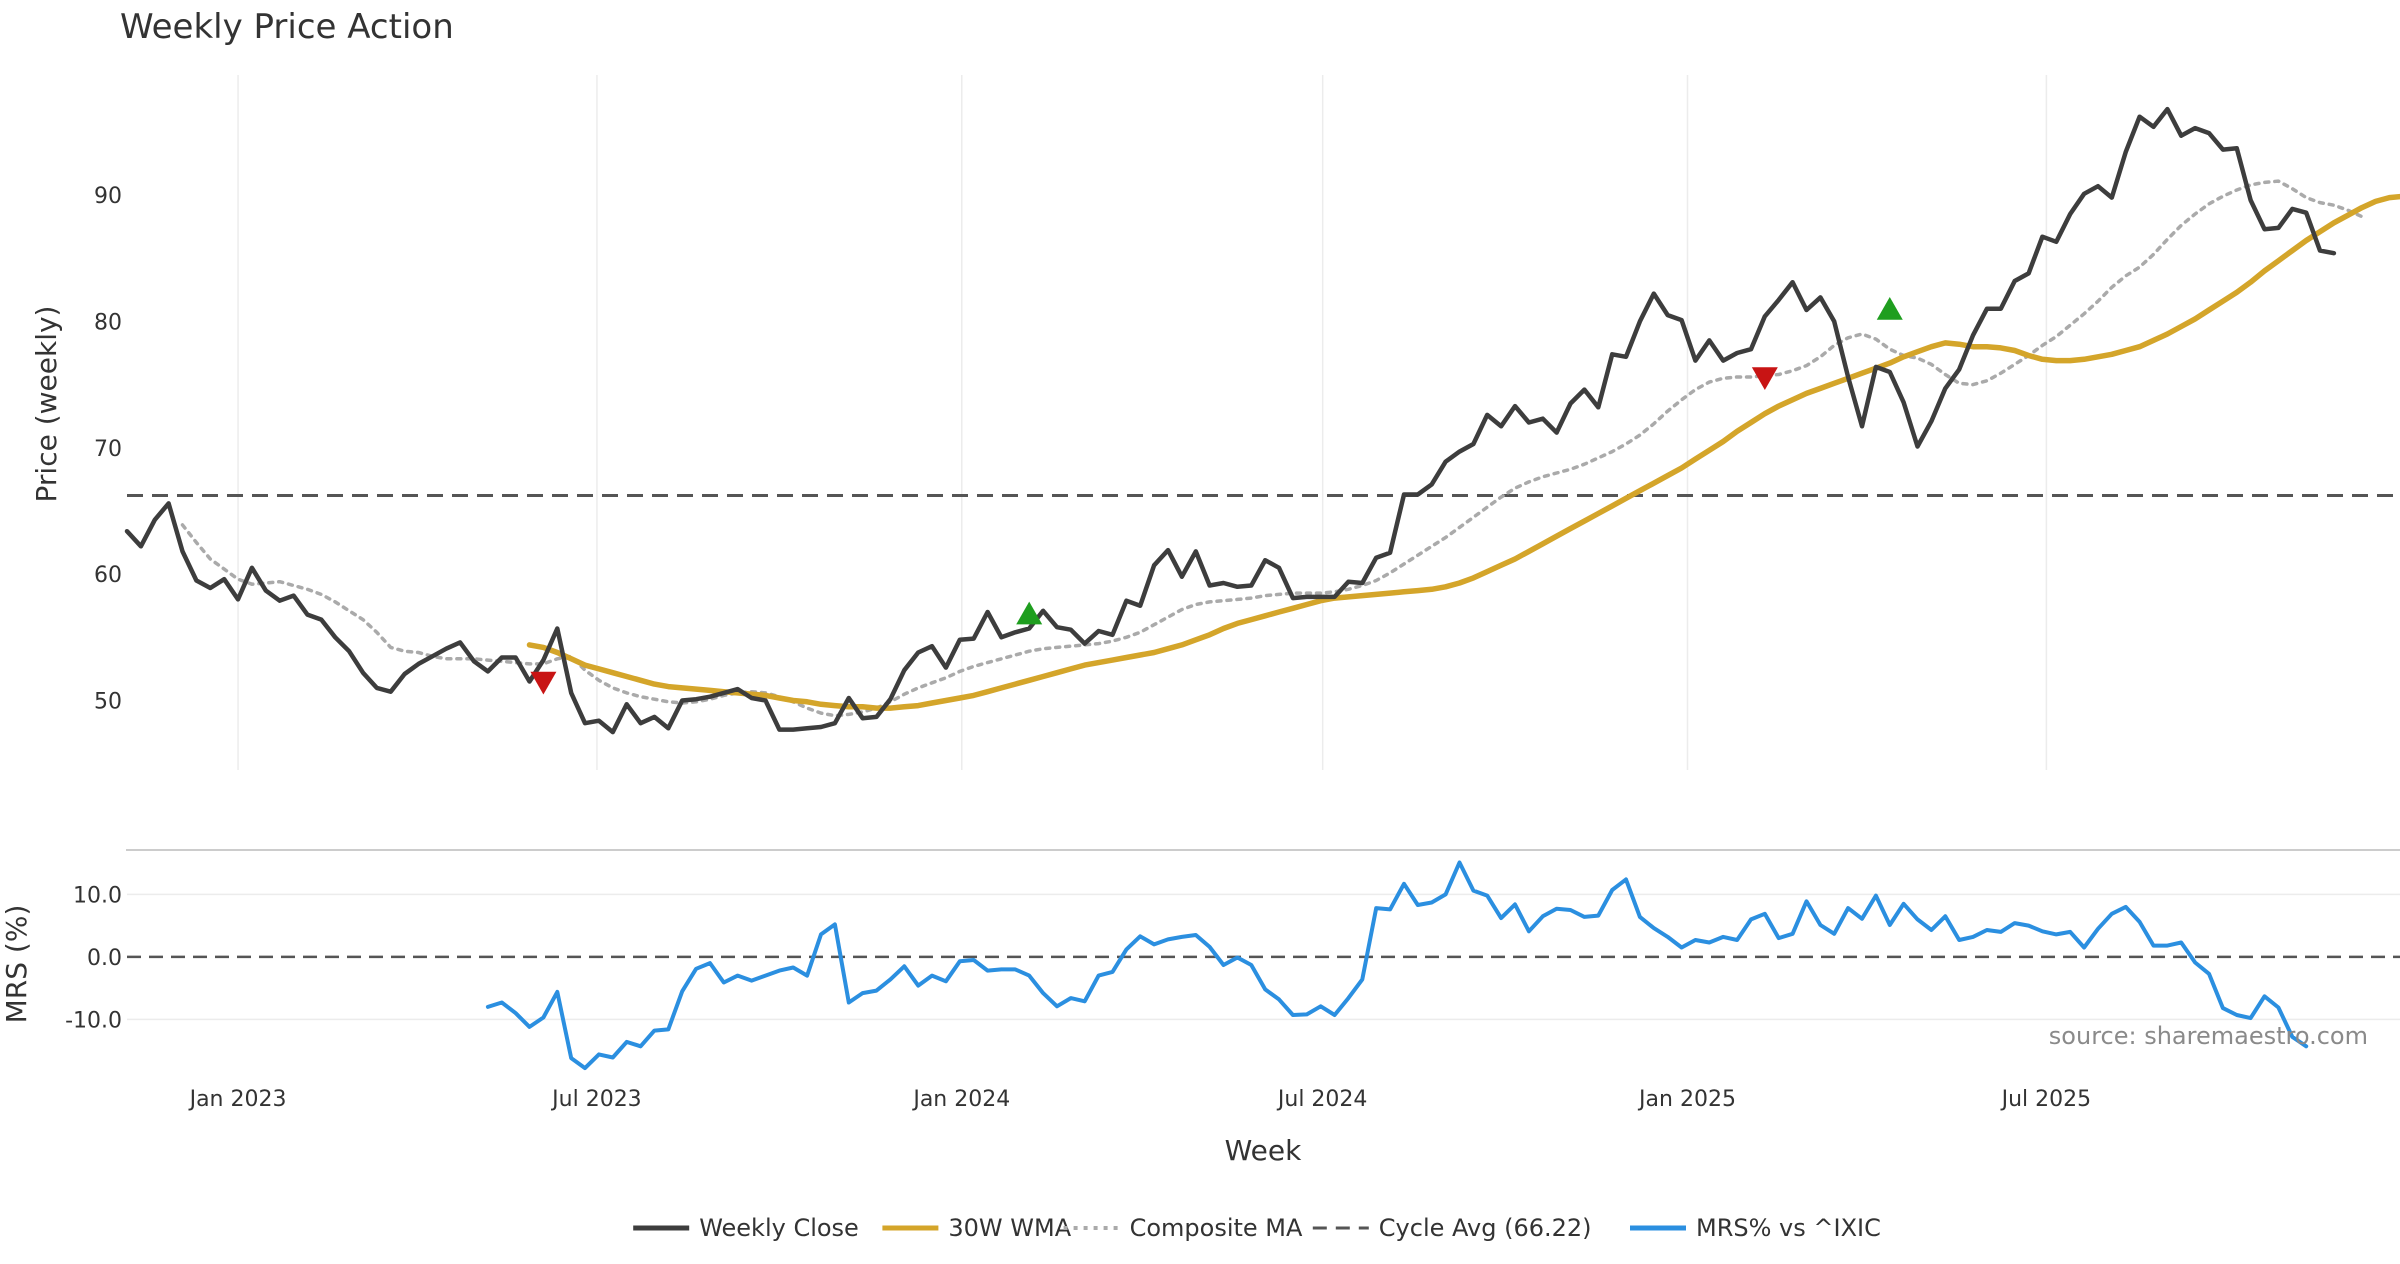 The height and width of the screenshot is (1264, 2400). Describe the element at coordinates (108, 575) in the screenshot. I see `price-y-tick-label: 60` at that location.